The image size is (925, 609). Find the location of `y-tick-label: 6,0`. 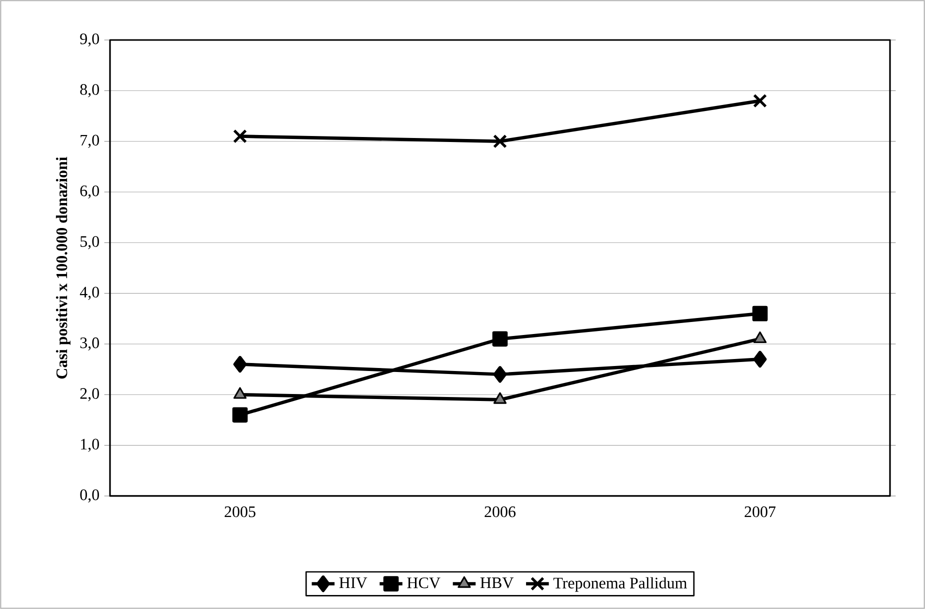

y-tick-label: 6,0 is located at coordinates (89, 192).